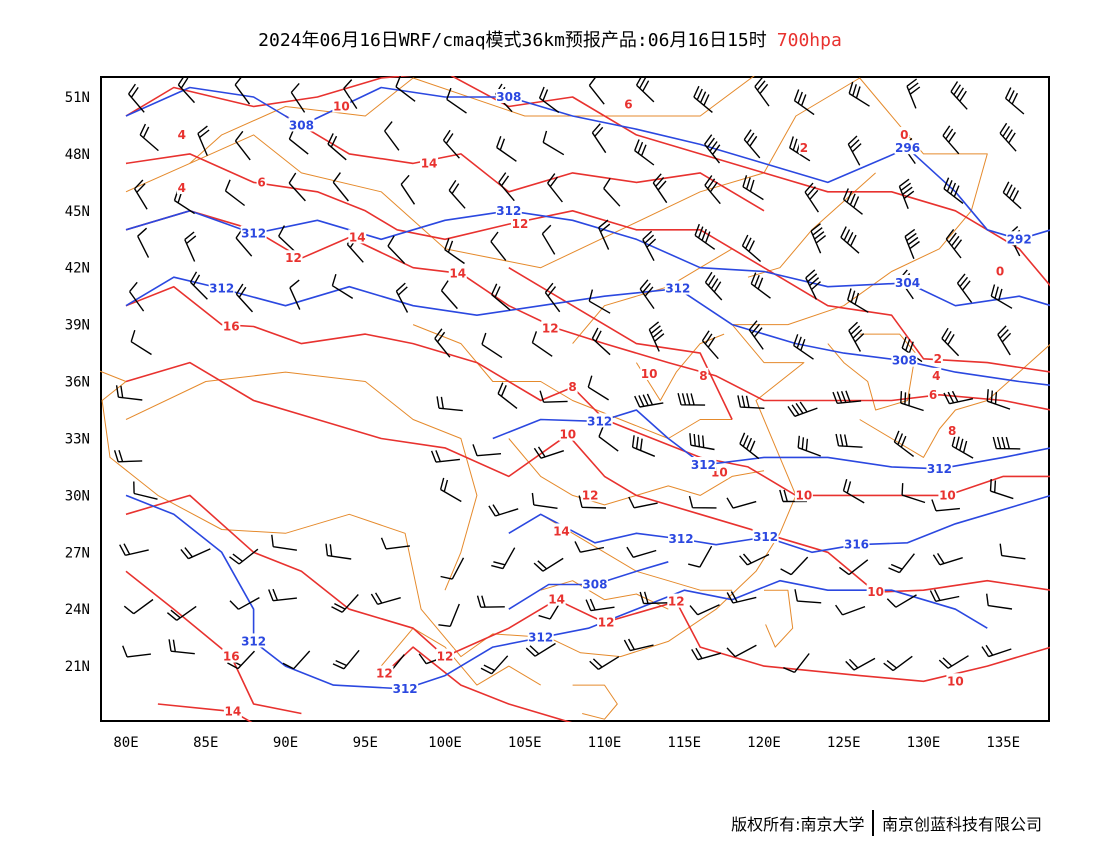  Describe the element at coordinates (285, 743) in the screenshot. I see `lon-tick-label: 90E` at that location.